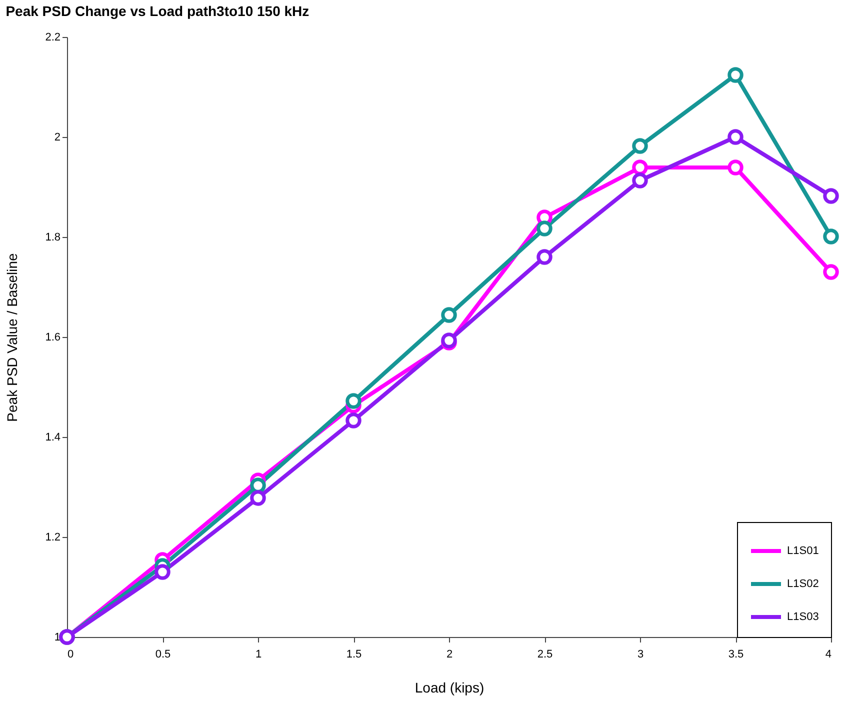  What do you see at coordinates (52, 238) in the screenshot?
I see `y-tick-label: 1.8` at bounding box center [52, 238].